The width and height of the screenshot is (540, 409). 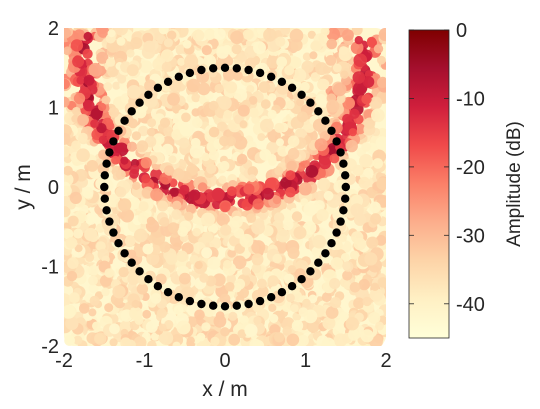 What do you see at coordinates (145, 361) in the screenshot?
I see `x-tick-label: -1` at bounding box center [145, 361].